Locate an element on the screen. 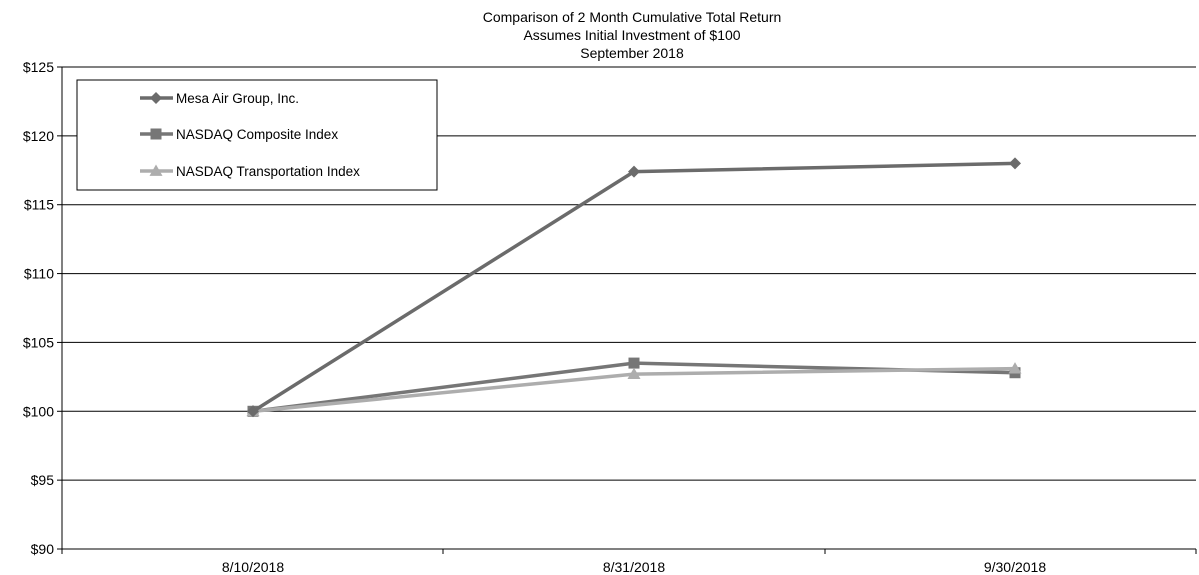 The image size is (1199, 575). legend-box is located at coordinates (257, 135).